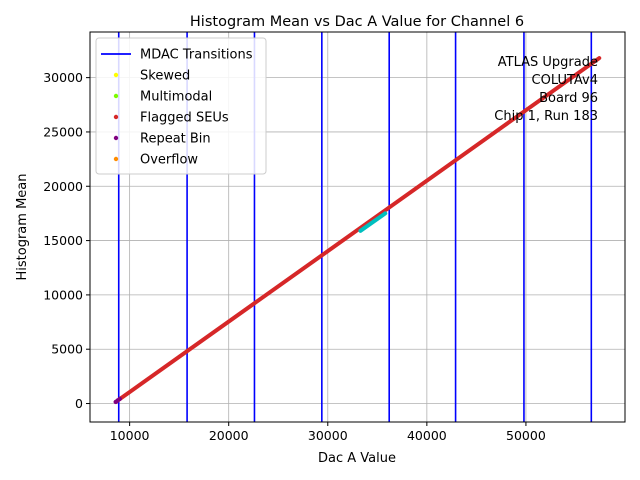  Describe the element at coordinates (373, 222) in the screenshot. I see `highlight-points` at that location.